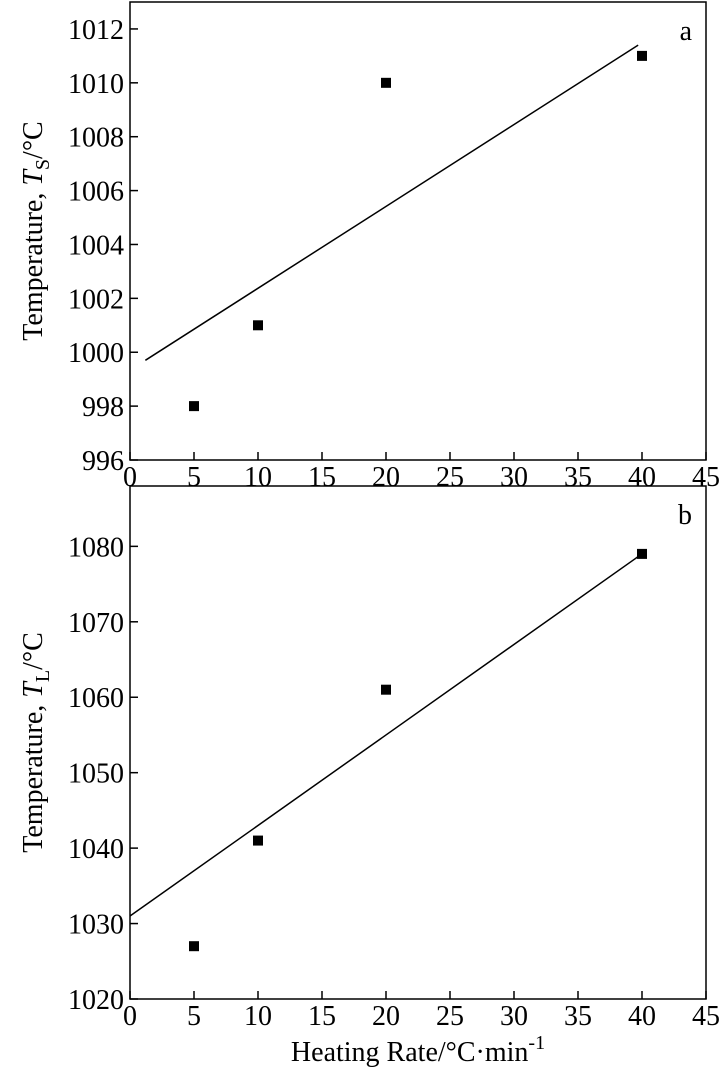 The image size is (728, 1069). What do you see at coordinates (96, 192) in the screenshot?
I see `y-tick-label: 1006` at bounding box center [96, 192].